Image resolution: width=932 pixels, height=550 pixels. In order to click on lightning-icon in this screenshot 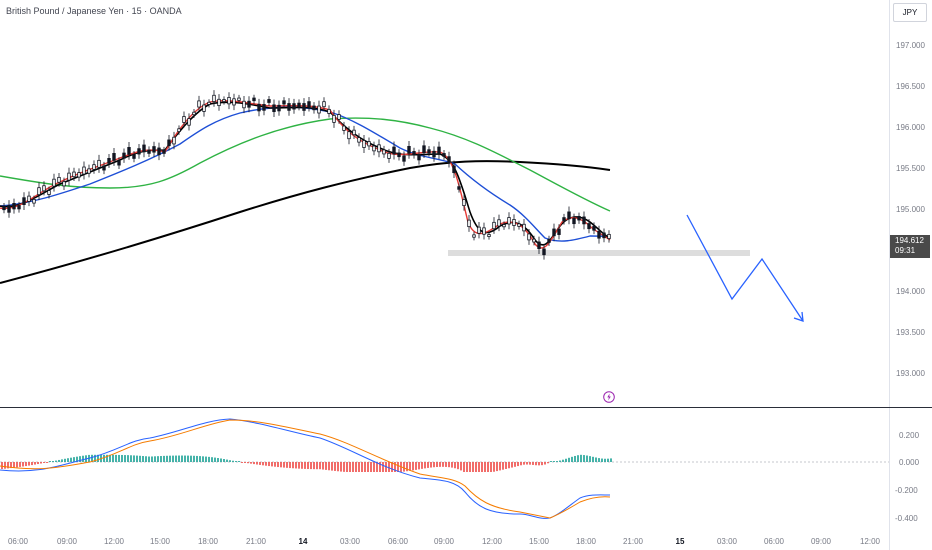, I will do `click(609, 397)`.